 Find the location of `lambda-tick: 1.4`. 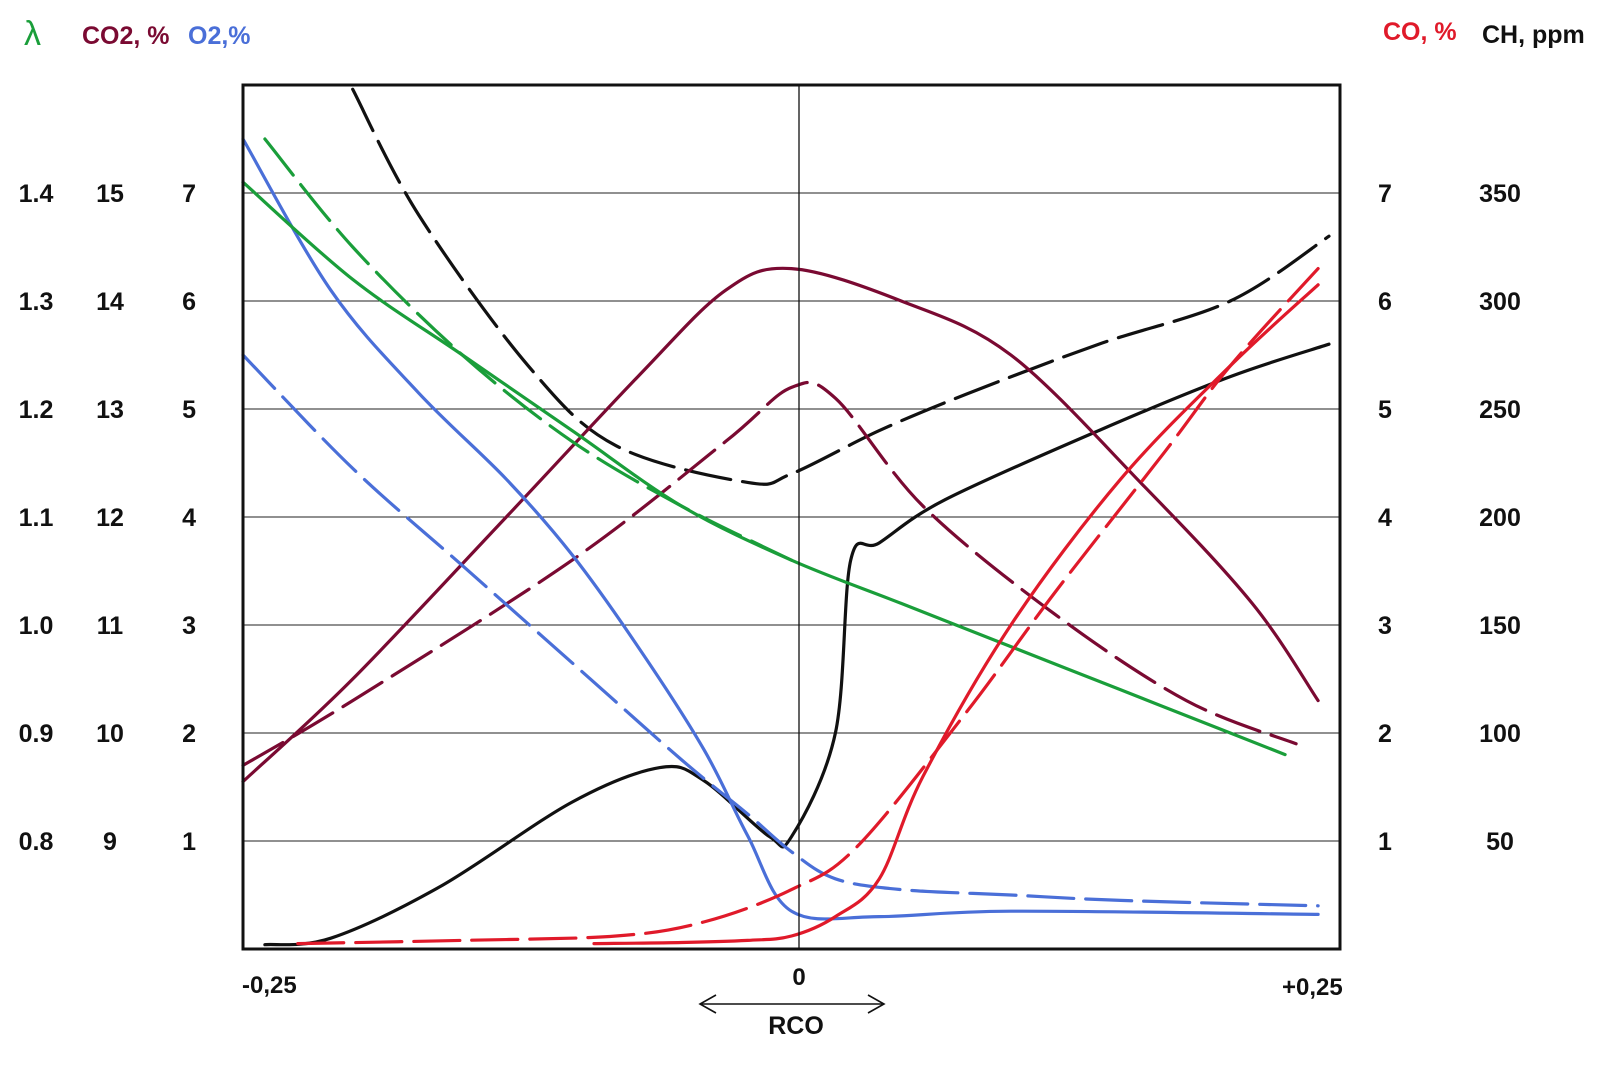

lambda-tick: 1.4 is located at coordinates (36, 194).